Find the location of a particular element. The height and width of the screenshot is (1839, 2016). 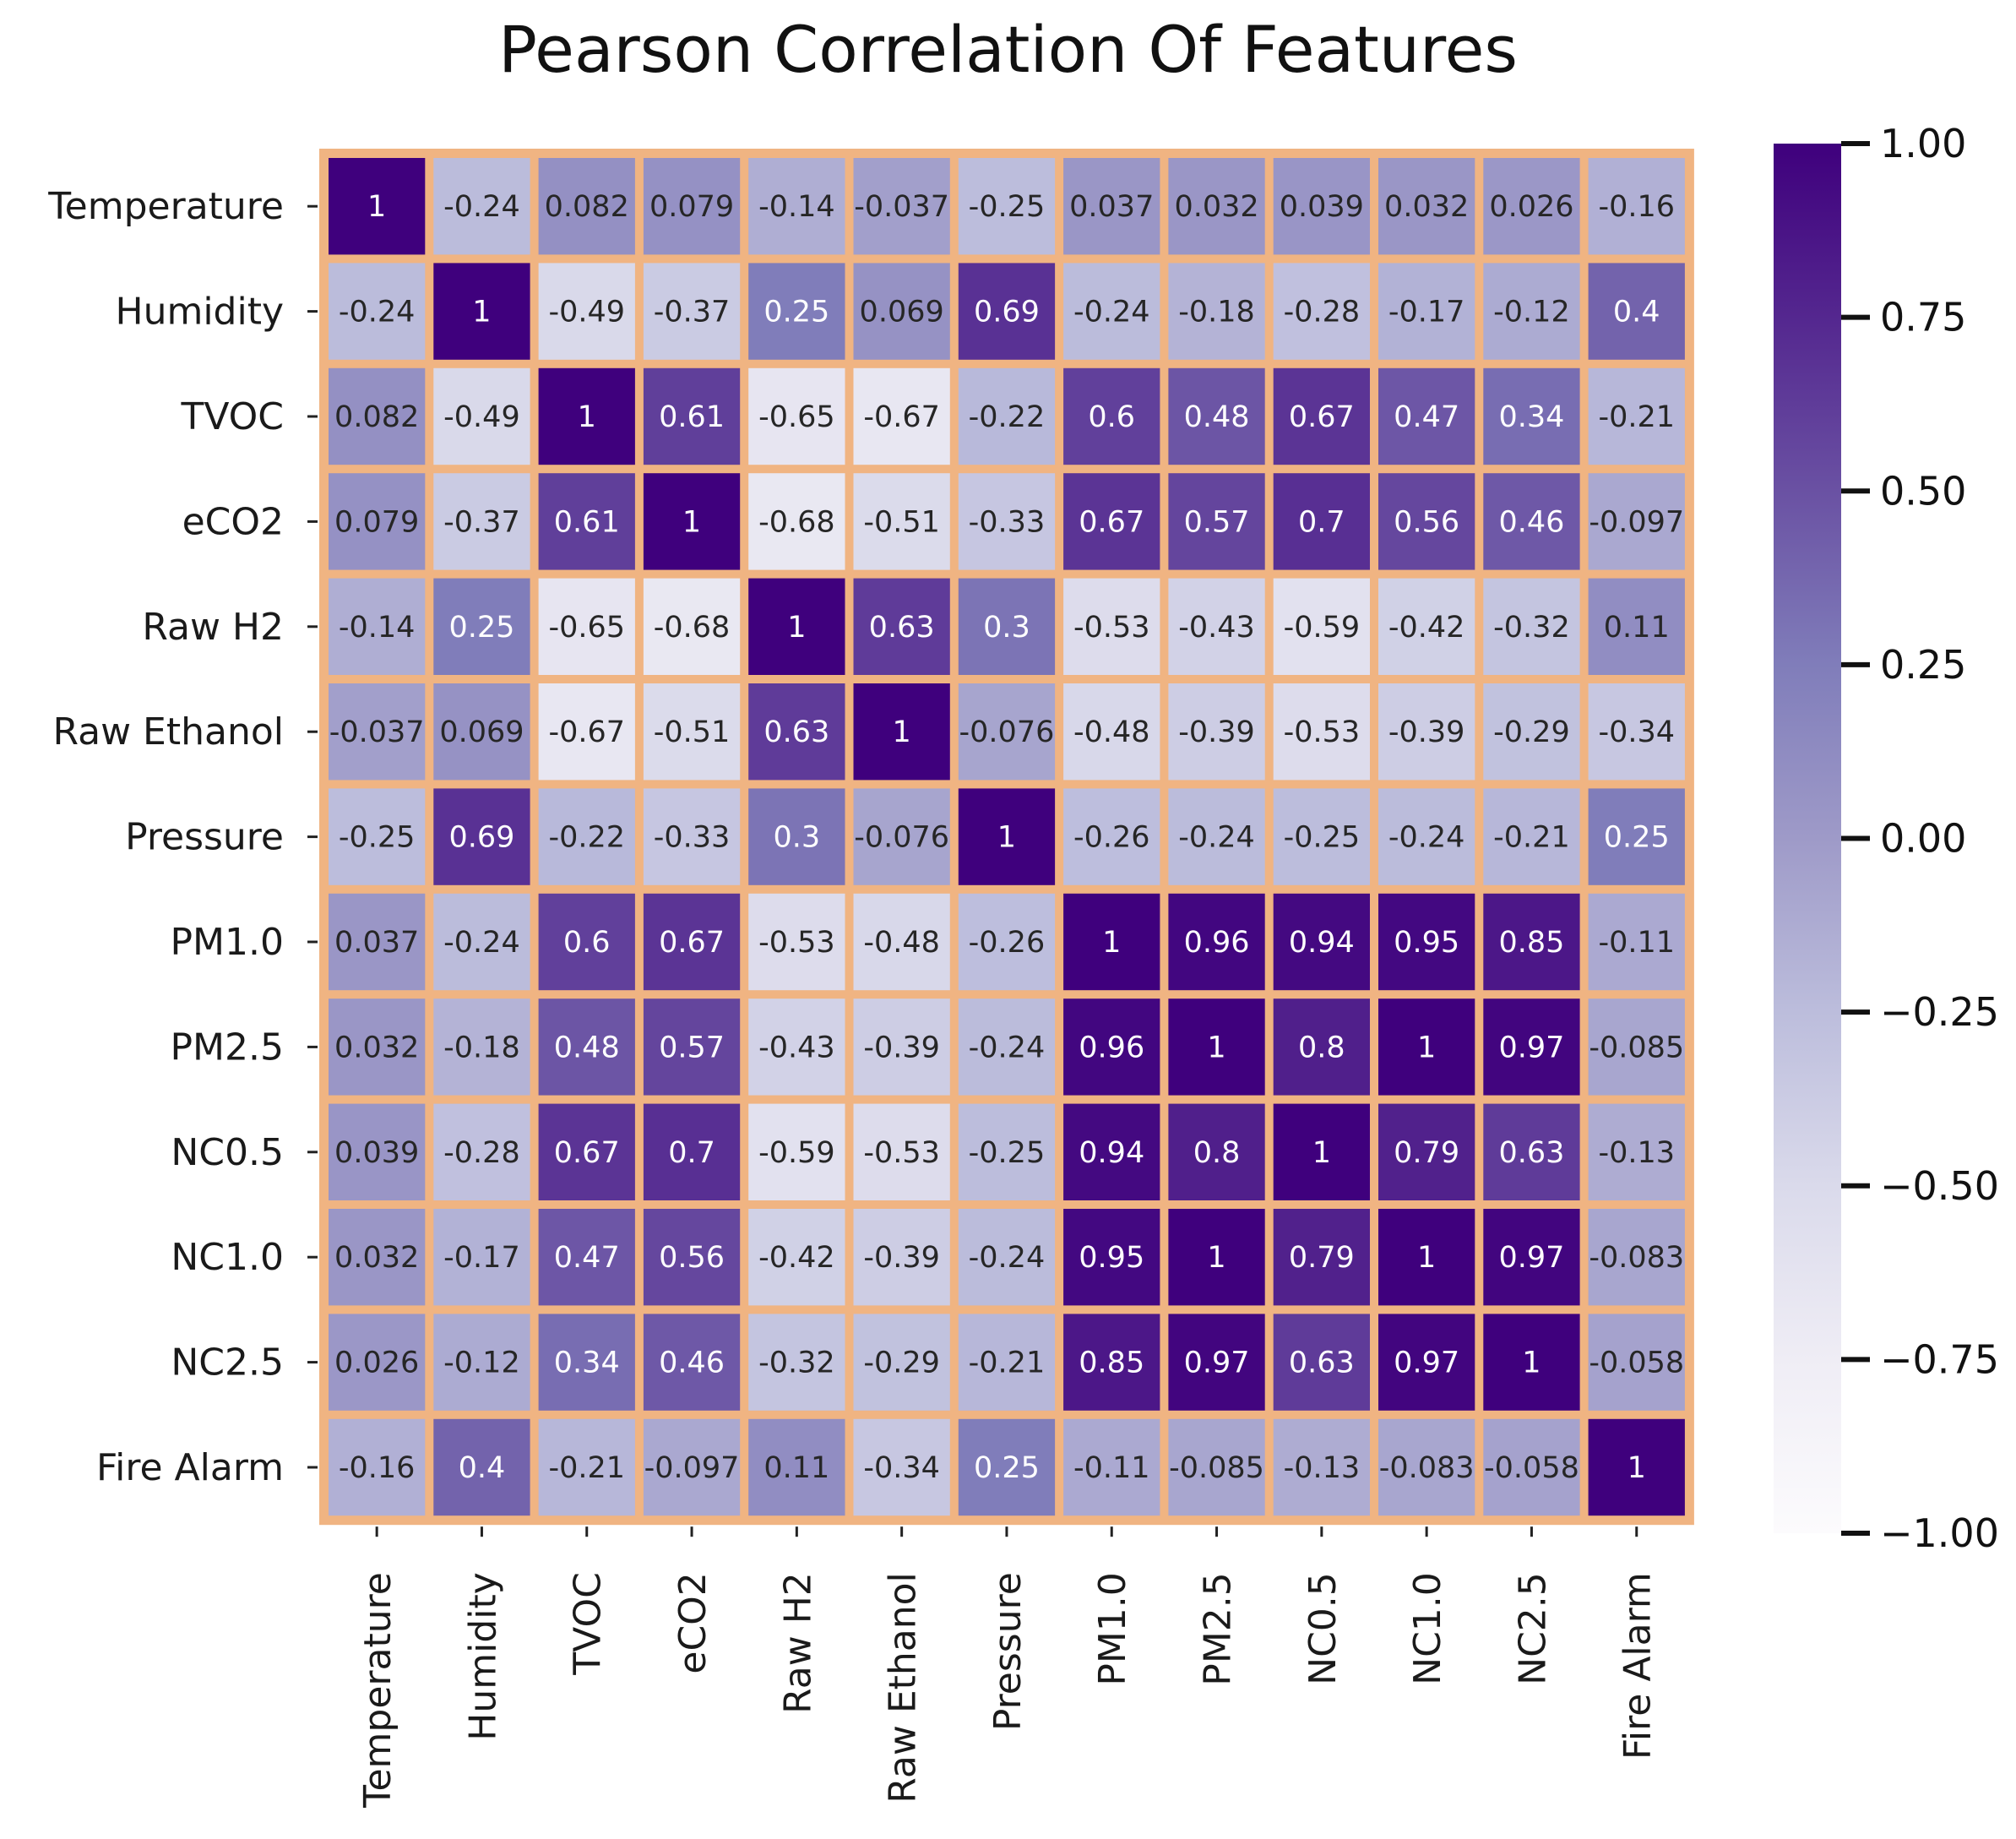

cell-value-label: 0.069 is located at coordinates (902, 312).